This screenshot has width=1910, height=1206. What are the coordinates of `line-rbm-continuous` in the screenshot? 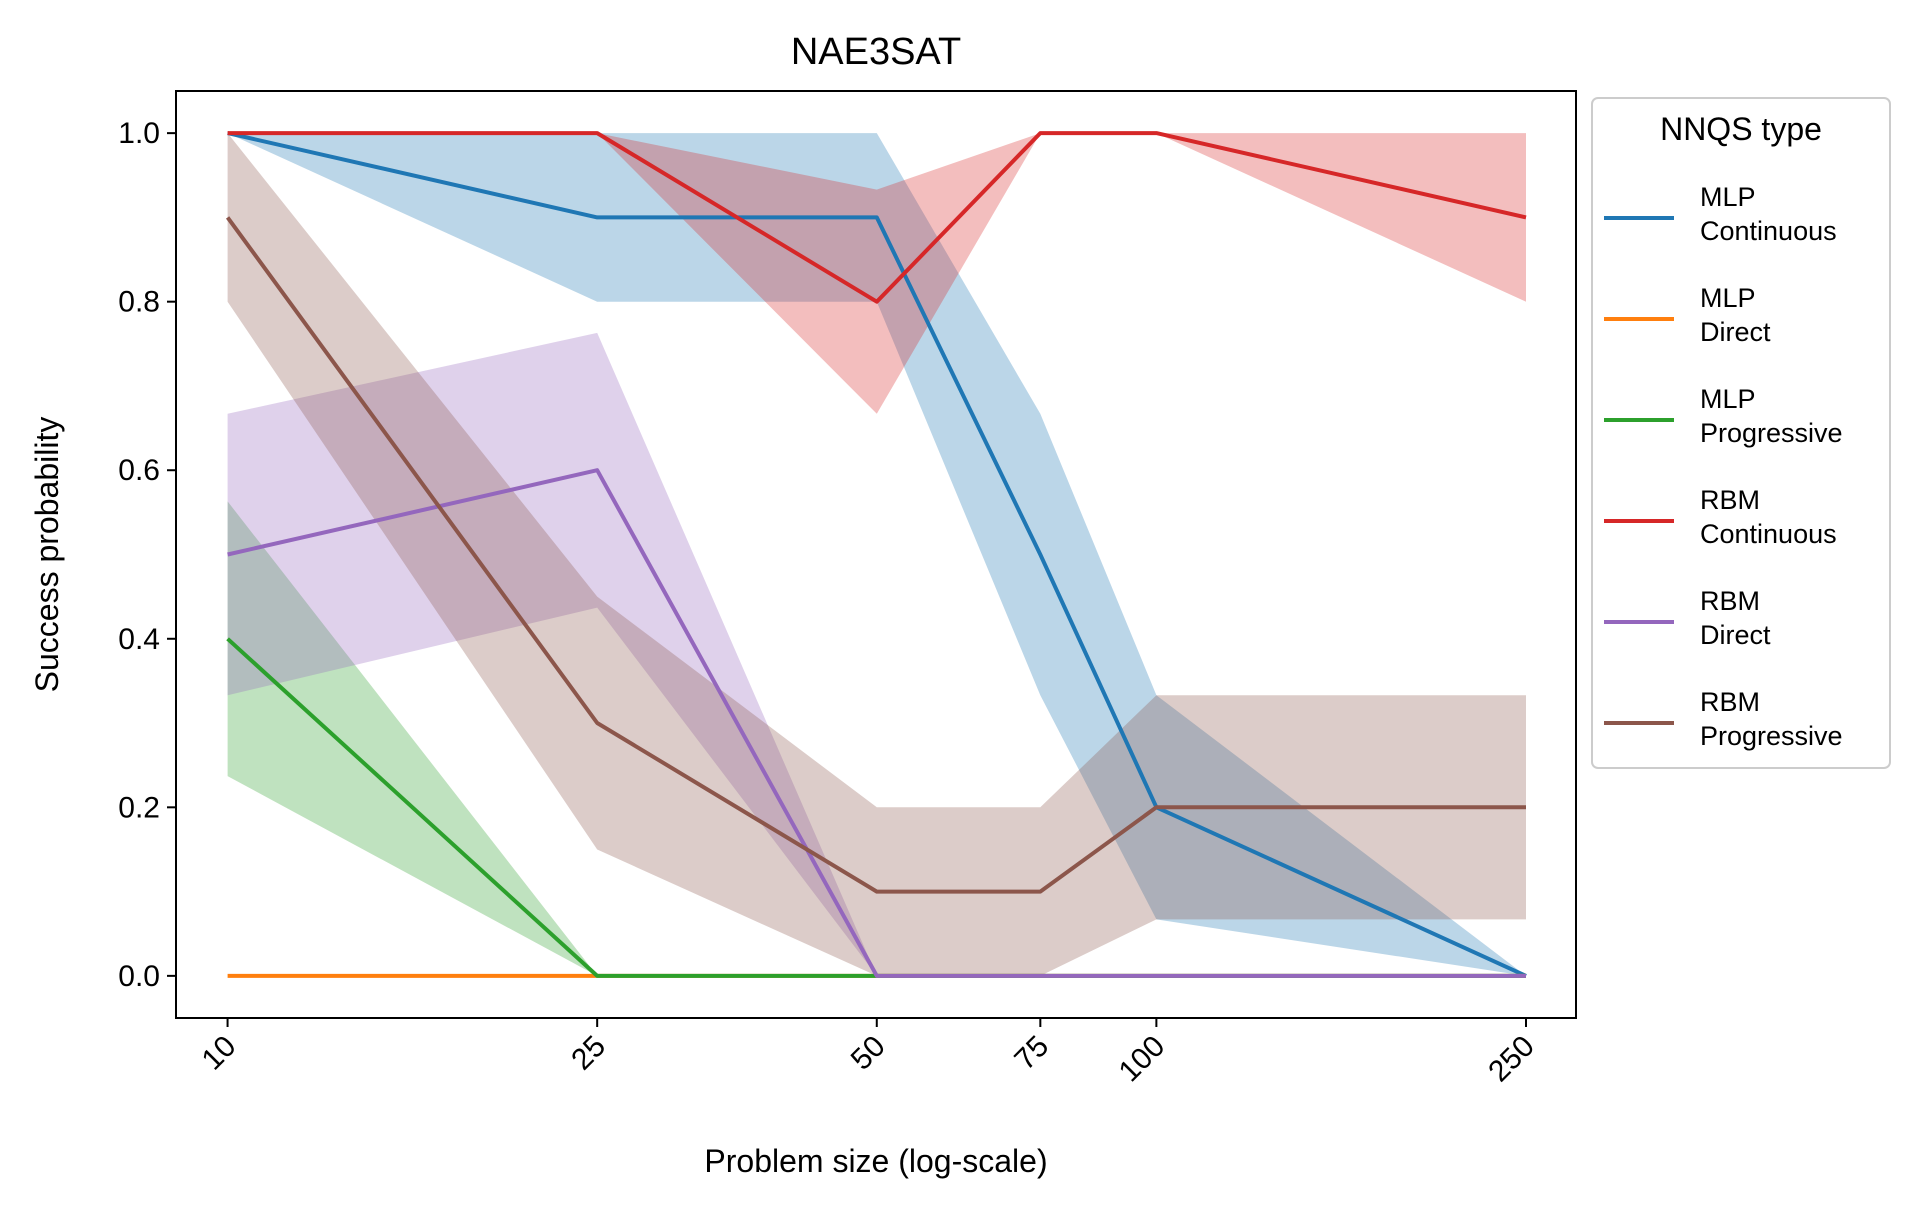 It's located at (877, 217).